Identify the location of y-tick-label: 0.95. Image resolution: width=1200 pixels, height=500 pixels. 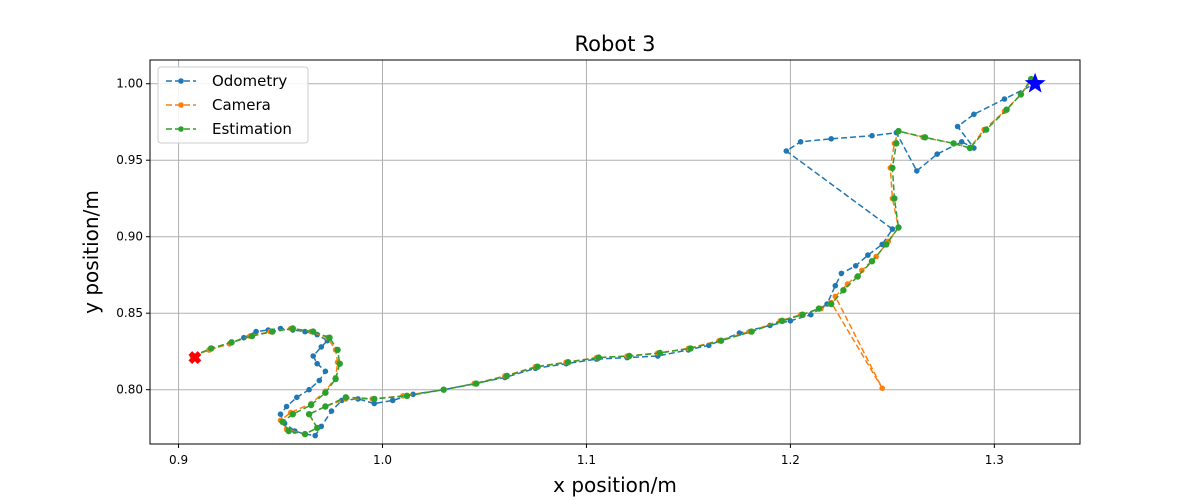
(129, 160).